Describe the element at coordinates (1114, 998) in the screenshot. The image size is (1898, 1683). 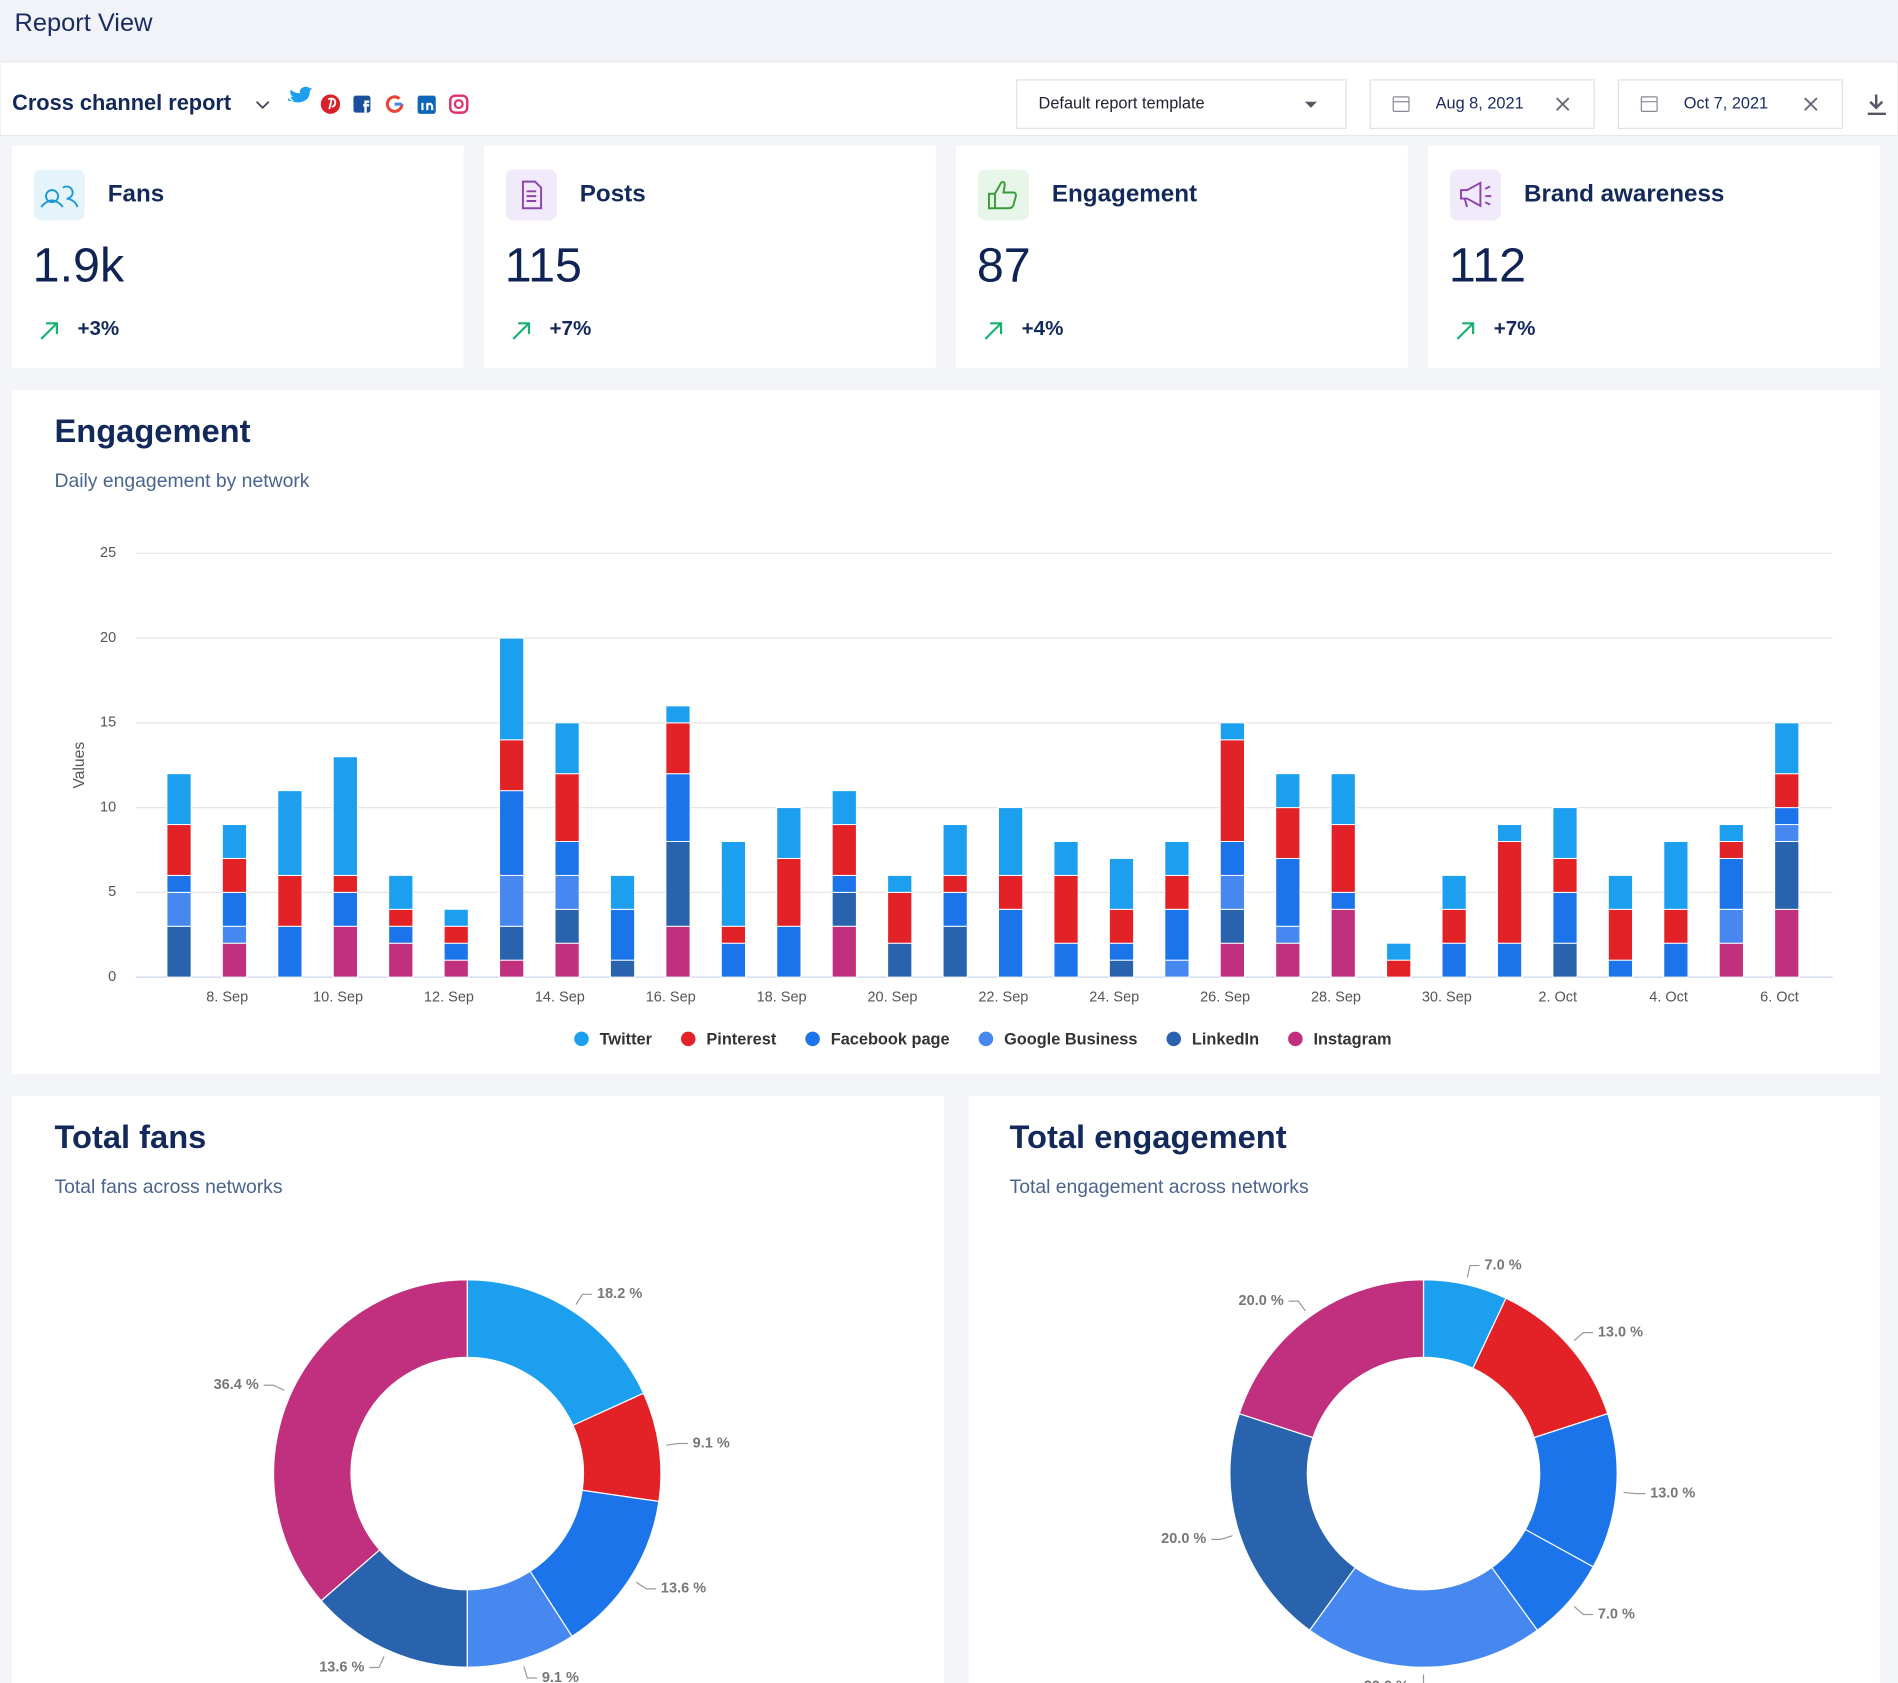
I see `x-tick-label: 24. Sep` at that location.